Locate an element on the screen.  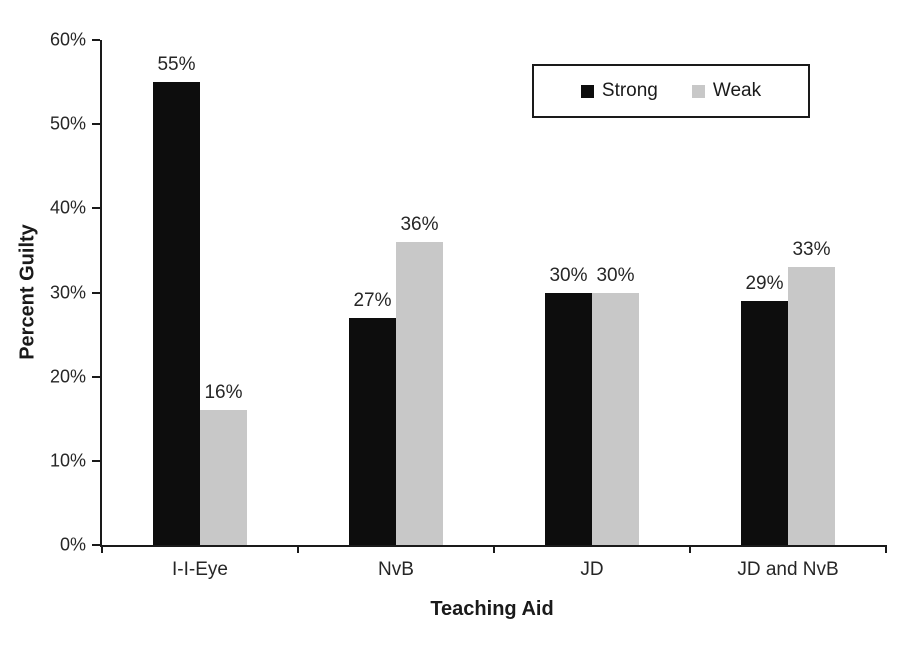
x-tick-label-nvb: NvB is located at coordinates (396, 569).